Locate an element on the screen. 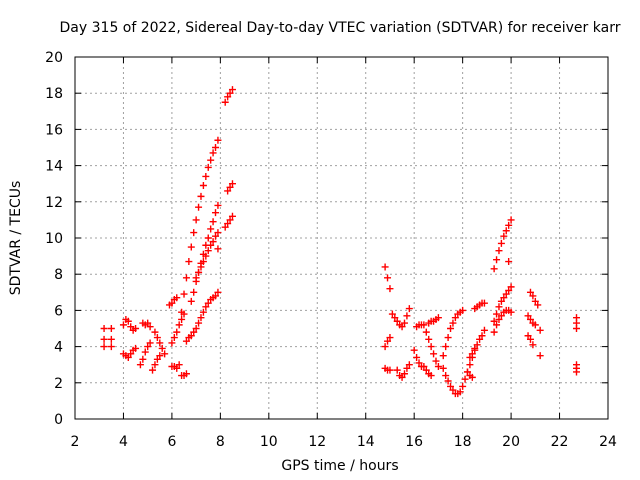 Image resolution: width=640 pixels, height=480 pixels. series-seg39 is located at coordinates (534, 298).